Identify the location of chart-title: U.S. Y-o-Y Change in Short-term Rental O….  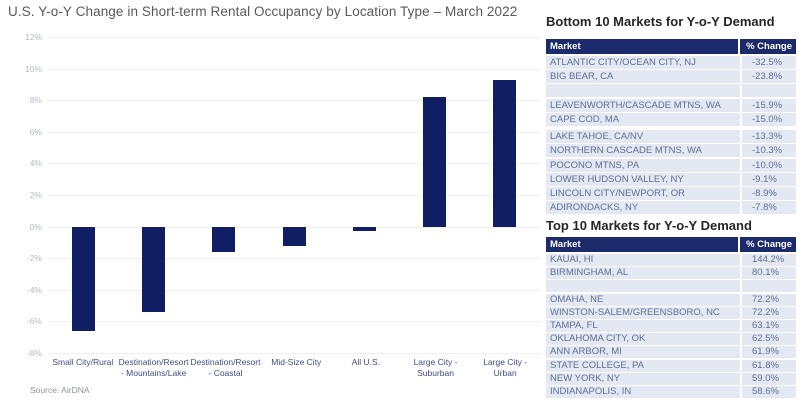
(263, 11).